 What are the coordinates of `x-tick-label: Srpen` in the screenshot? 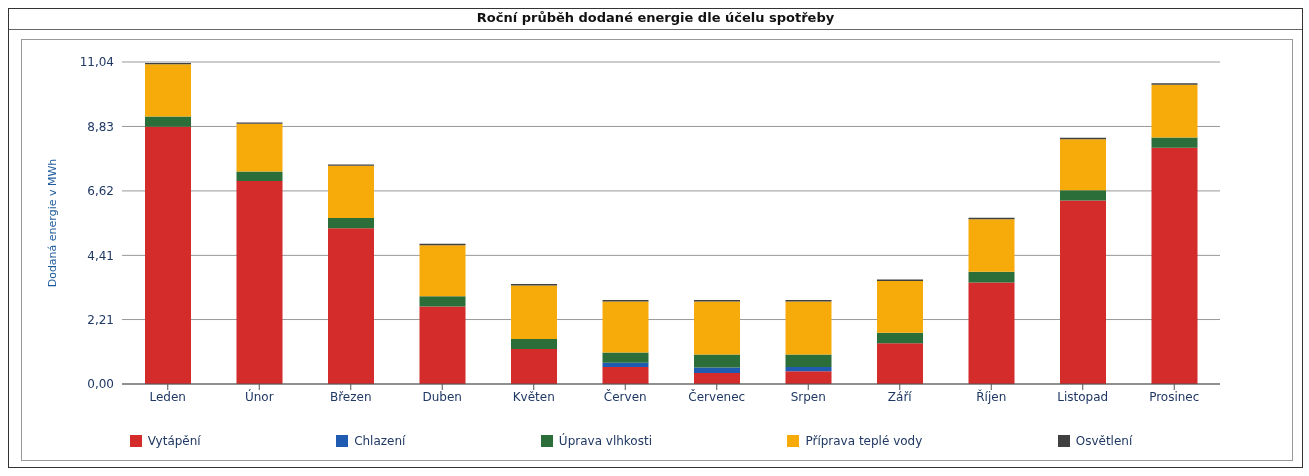 It's located at (808, 396).